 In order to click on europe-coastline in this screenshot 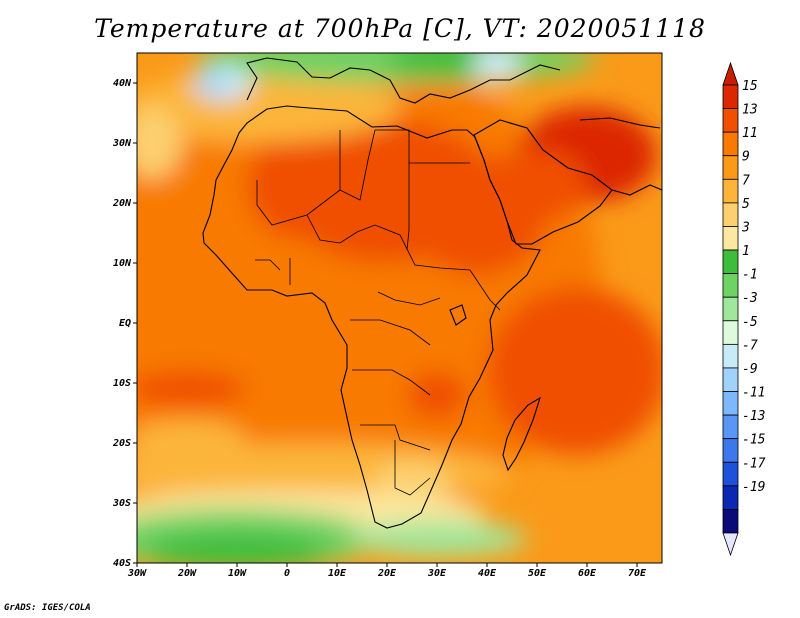, I will do `click(403, 80)`.